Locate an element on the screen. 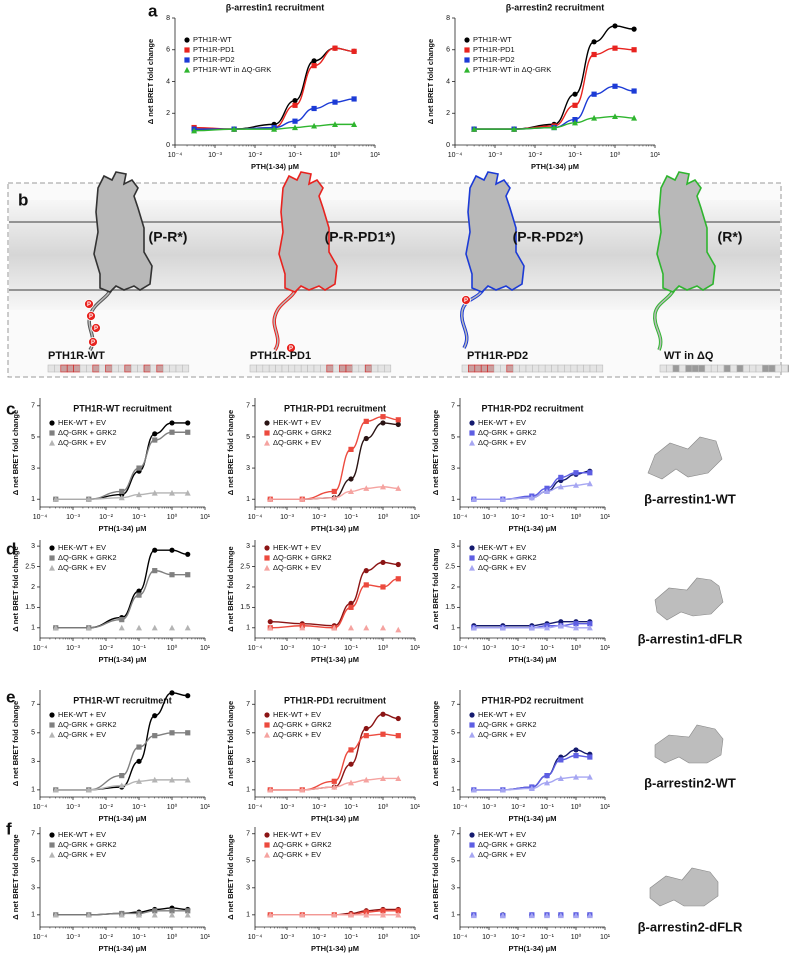  panel-label: b is located at coordinates (23, 199).